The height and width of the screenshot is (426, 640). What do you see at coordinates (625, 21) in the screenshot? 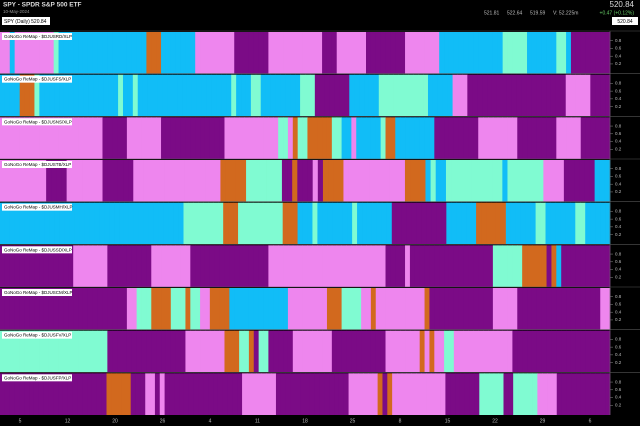
I see `main-price-box` at bounding box center [625, 21].